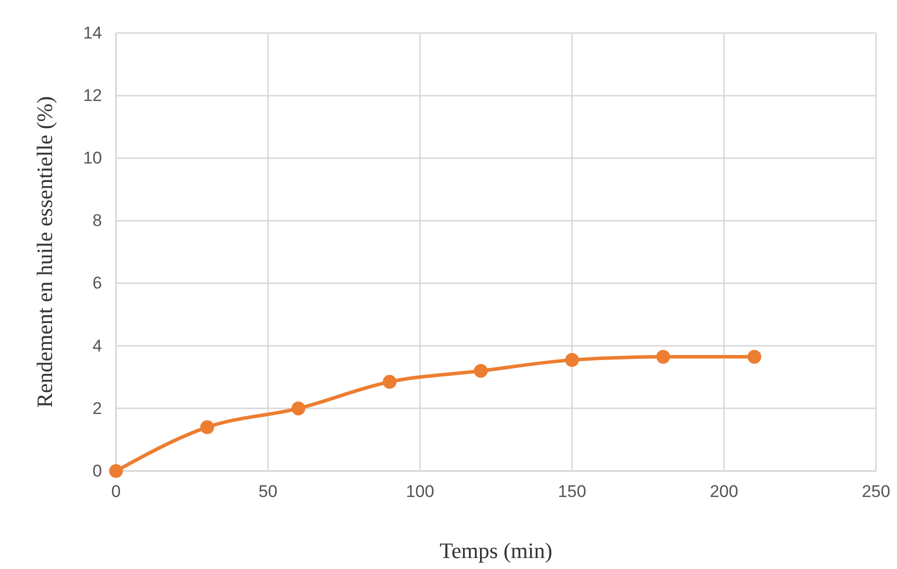  I want to click on y-tick-label: 10, so click(92, 158).